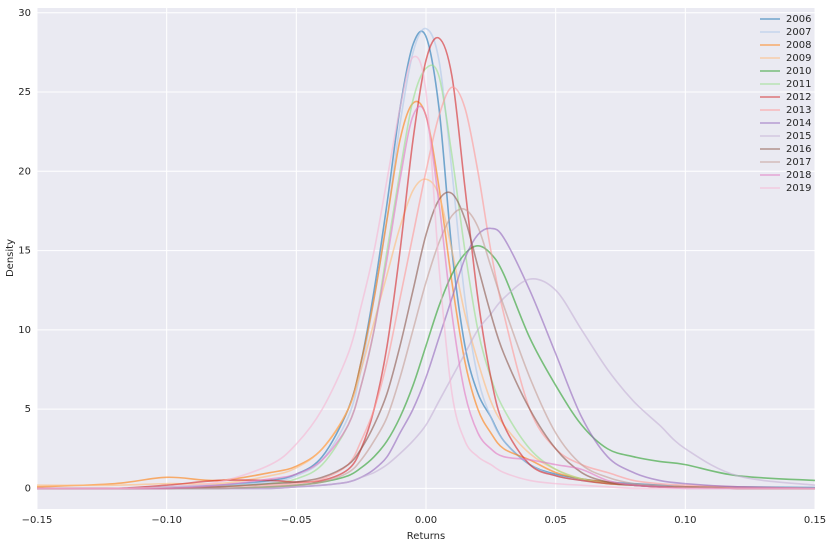  Describe the element at coordinates (685, 520) in the screenshot. I see `x-tick-label: 0.10` at that location.